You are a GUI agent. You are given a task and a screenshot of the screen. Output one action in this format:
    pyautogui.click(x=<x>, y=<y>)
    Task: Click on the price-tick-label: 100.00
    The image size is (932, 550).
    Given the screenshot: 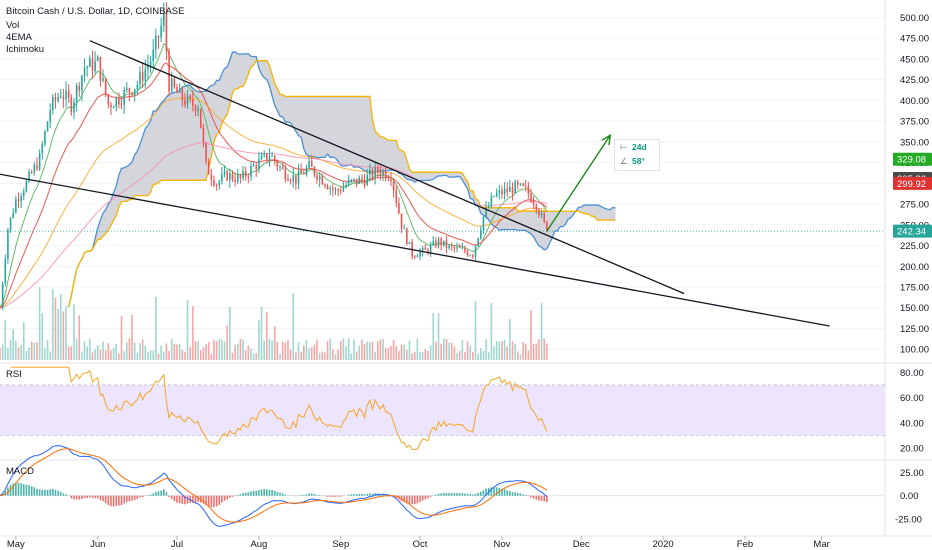 What is the action you would take?
    pyautogui.click(x=914, y=350)
    